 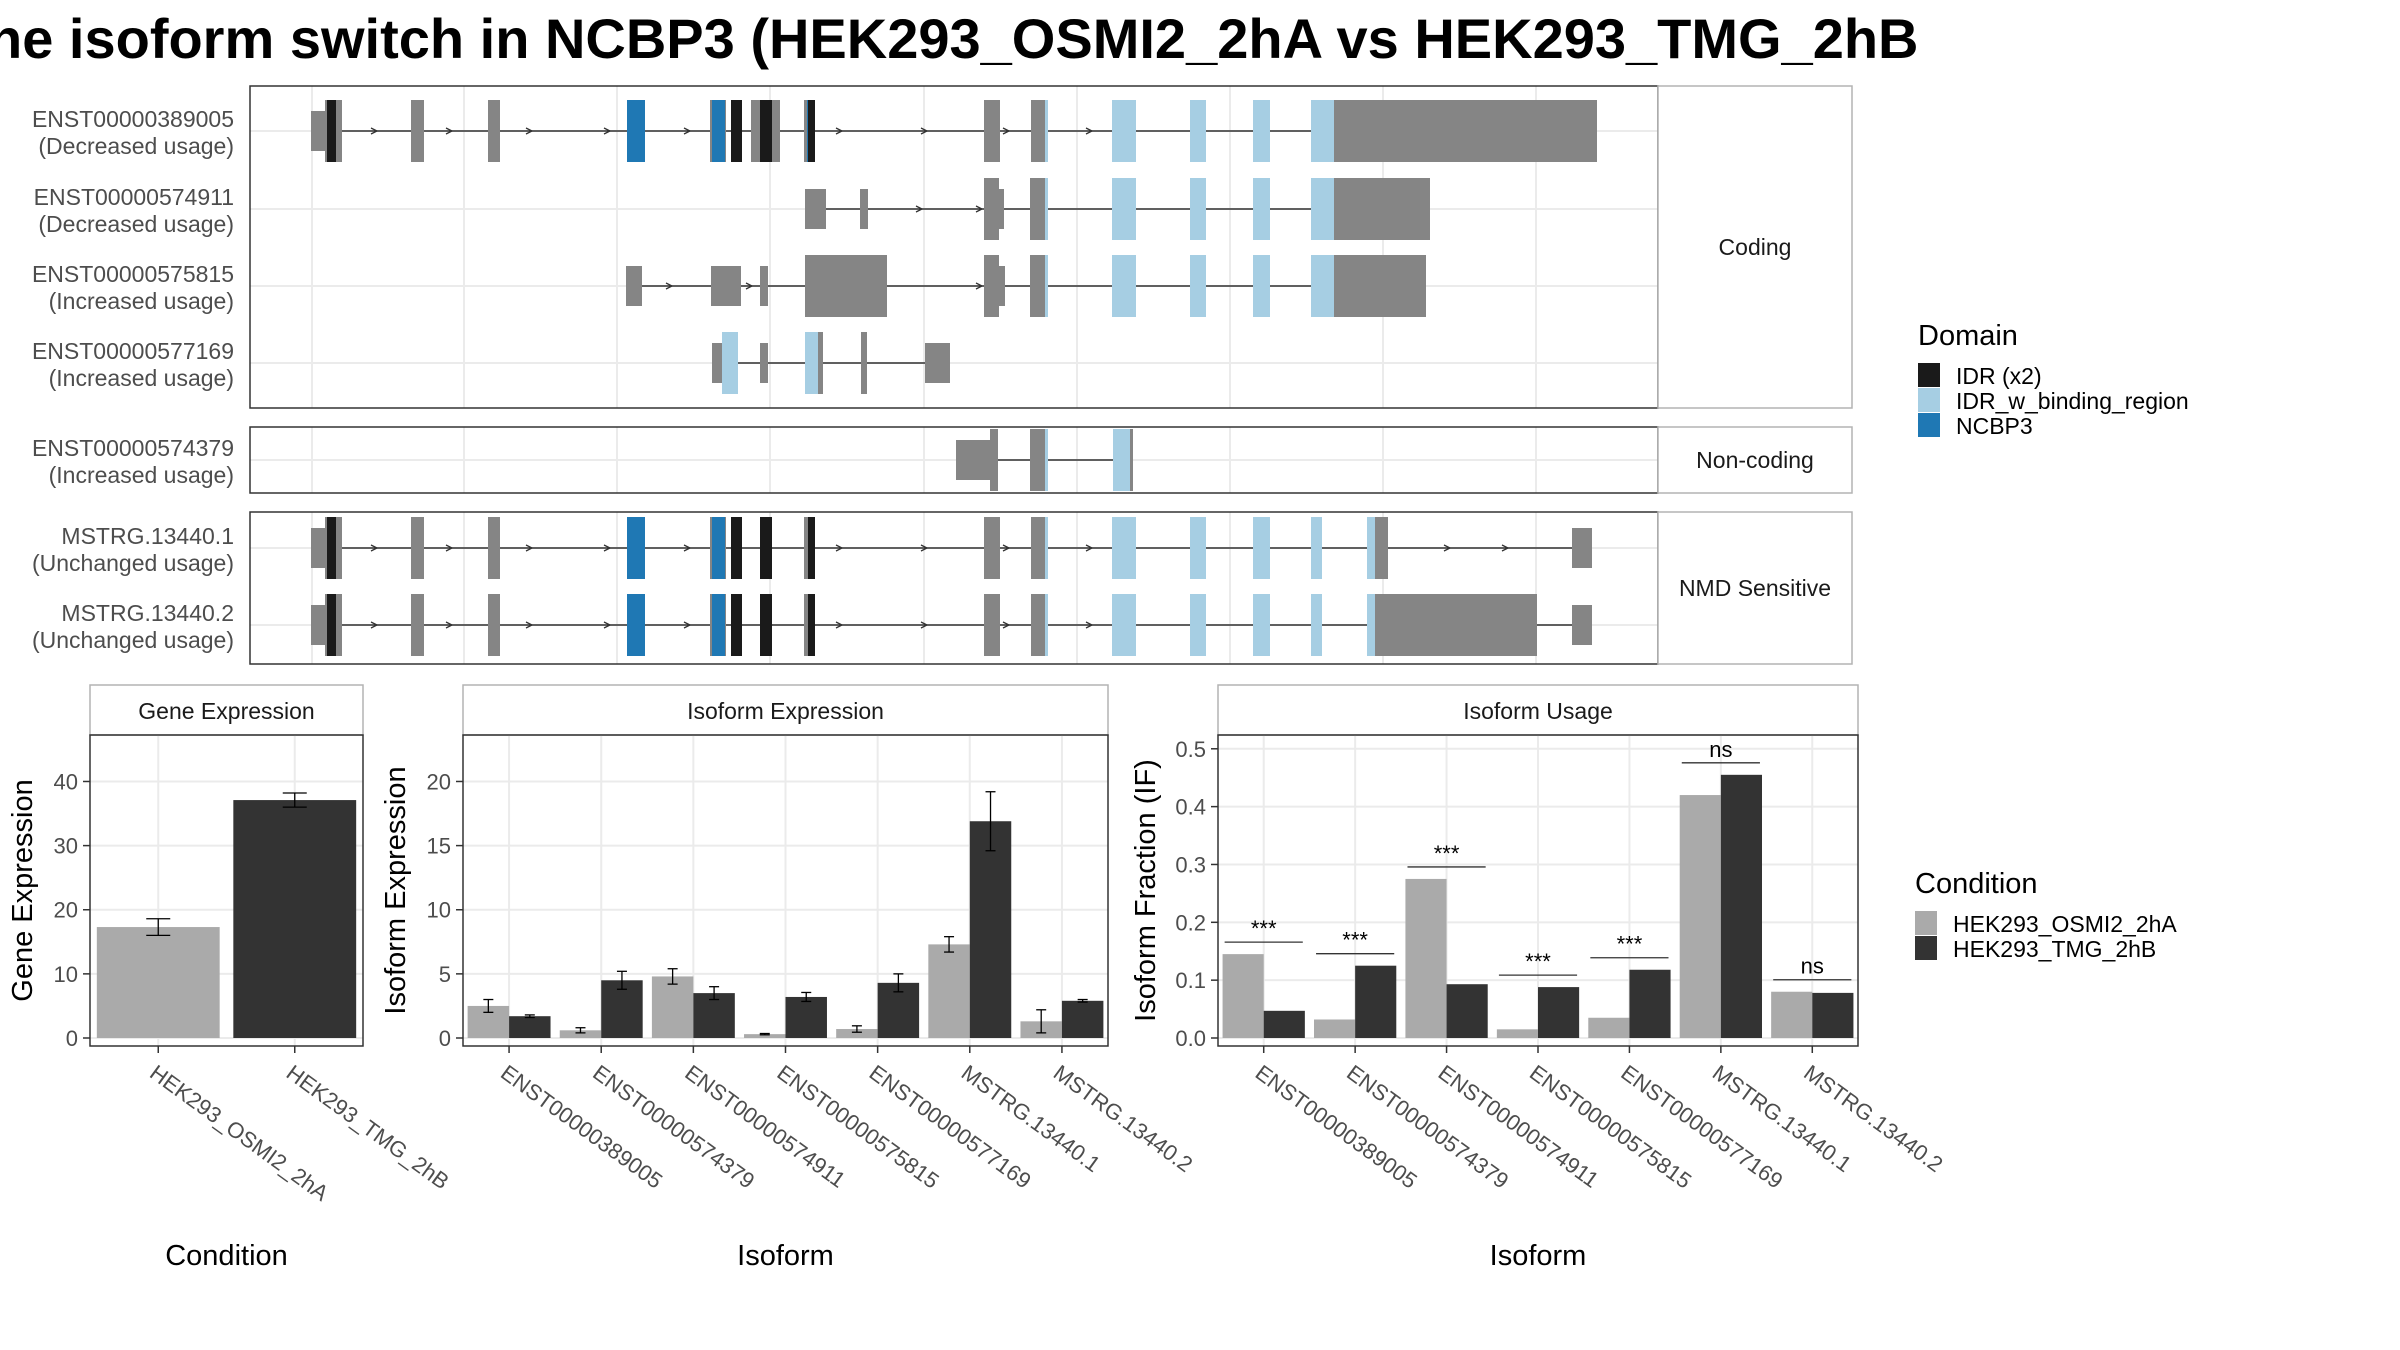 I want to click on y-tick-label: 0.1, so click(x=1190, y=980).